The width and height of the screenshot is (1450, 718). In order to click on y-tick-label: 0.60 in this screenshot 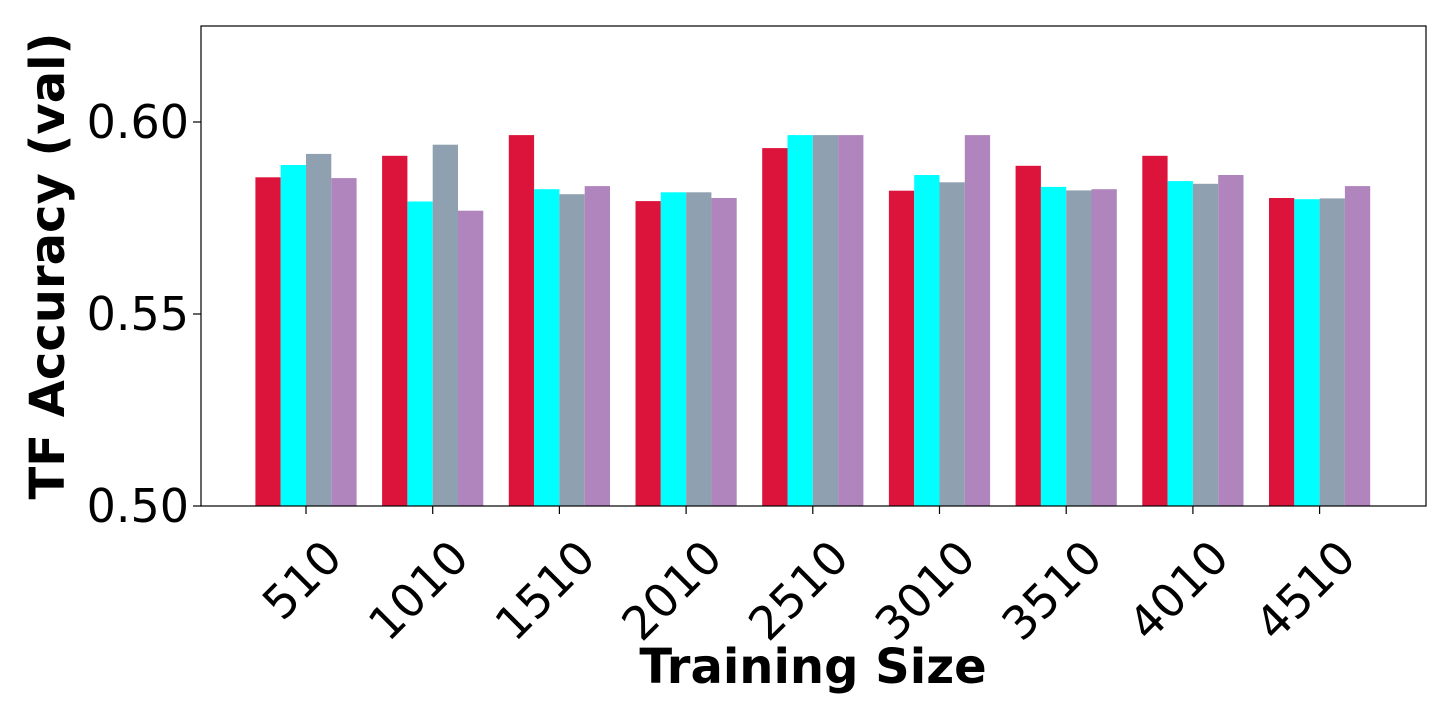, I will do `click(138, 122)`.